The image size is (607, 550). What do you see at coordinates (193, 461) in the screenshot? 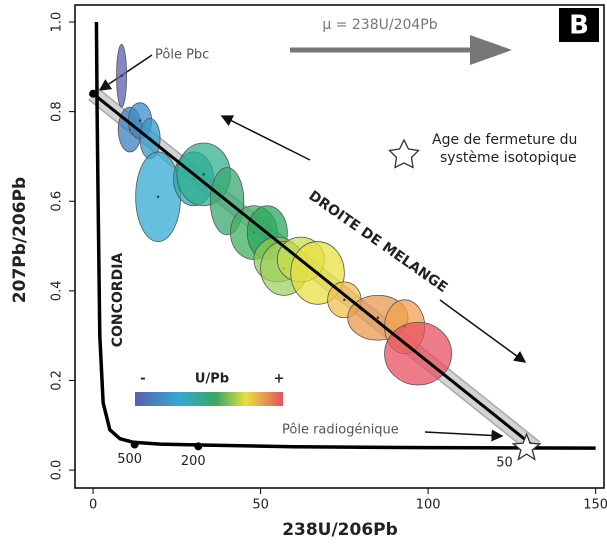
I see `concordia-age-label: 200` at bounding box center [193, 461].